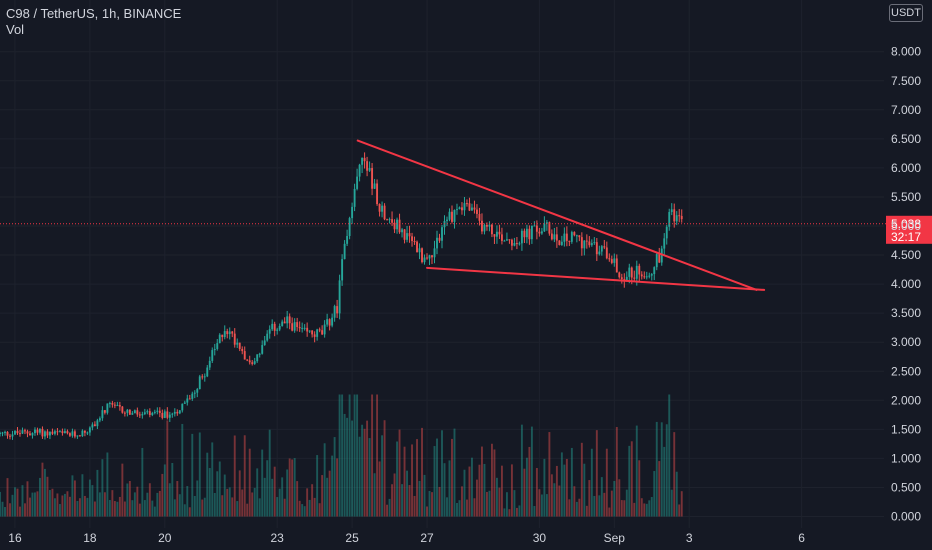 This screenshot has width=932, height=550. Describe the element at coordinates (15, 29) in the screenshot. I see `volume-legend: Vol` at that location.